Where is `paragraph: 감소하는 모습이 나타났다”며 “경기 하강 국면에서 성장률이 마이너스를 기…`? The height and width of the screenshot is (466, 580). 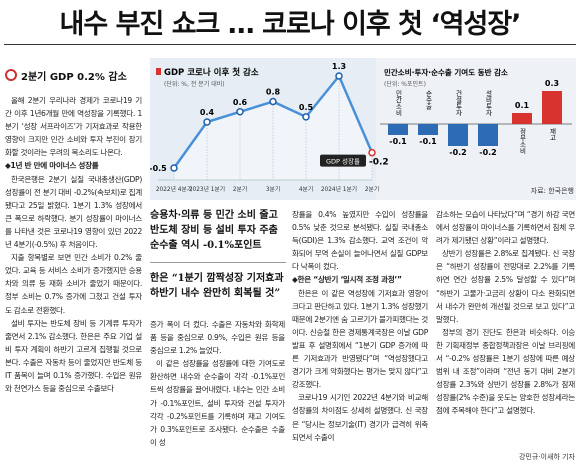
paragraph: 감소하는 모습이 나타났다”며 “경기 하강 국면에서 성장률이 마이너스를 기… is located at coordinates (505, 228).